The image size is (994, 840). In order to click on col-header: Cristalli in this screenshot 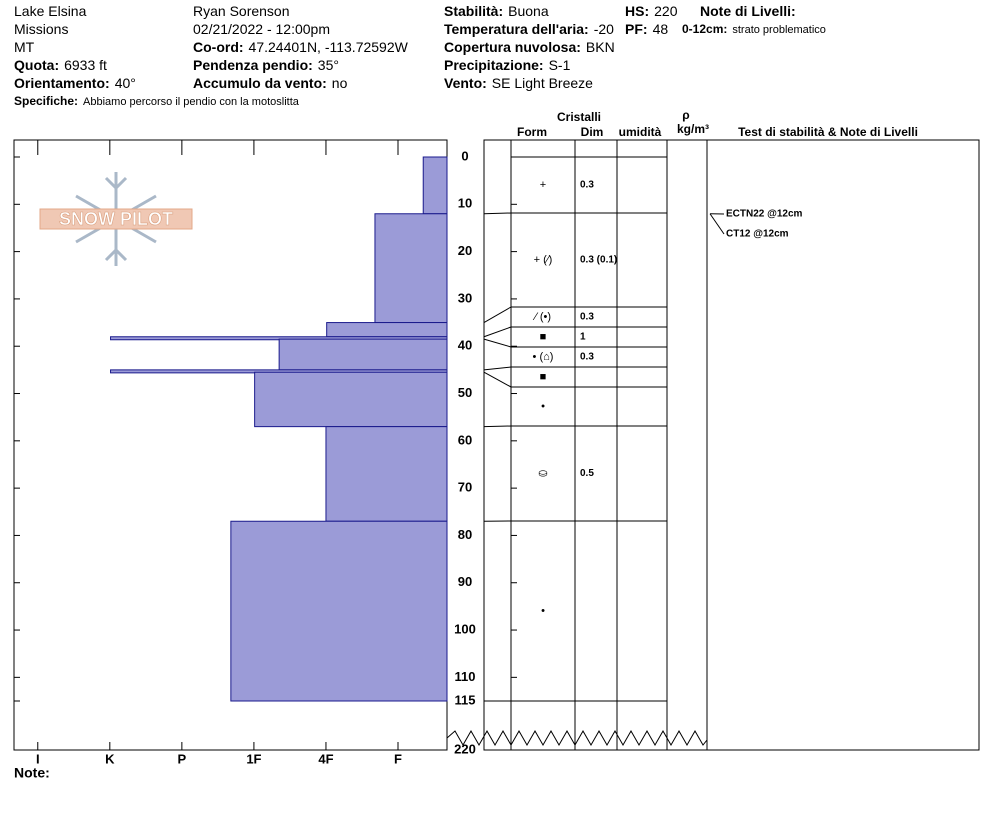, I will do `click(579, 117)`.